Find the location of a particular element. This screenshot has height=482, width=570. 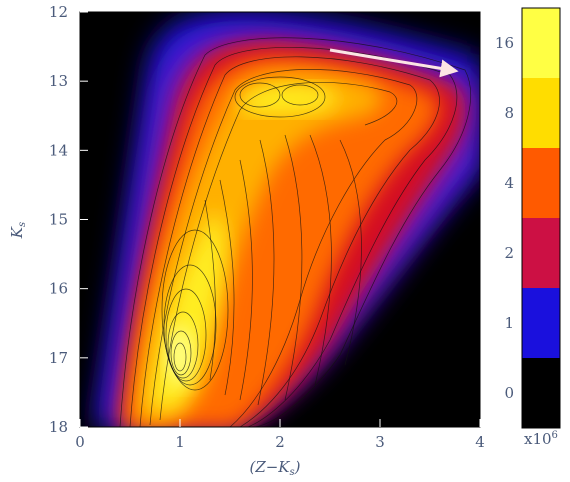

colorbar-label: 8 is located at coordinates (509, 113).